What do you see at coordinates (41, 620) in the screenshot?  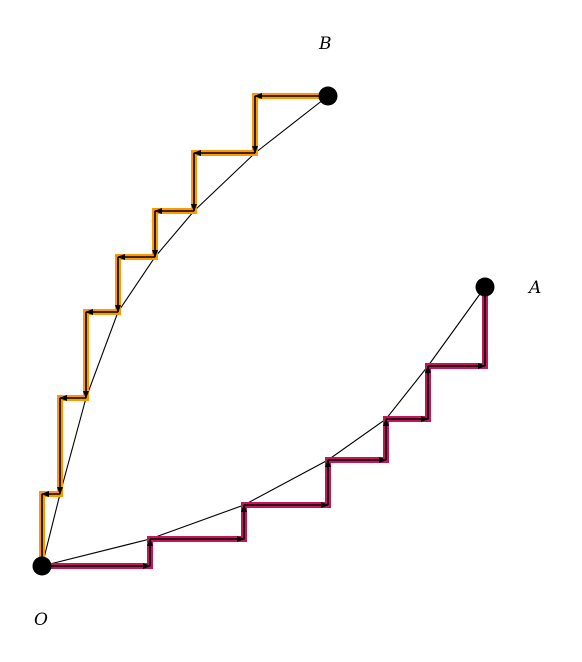 I see `origin-label: O` at bounding box center [41, 620].